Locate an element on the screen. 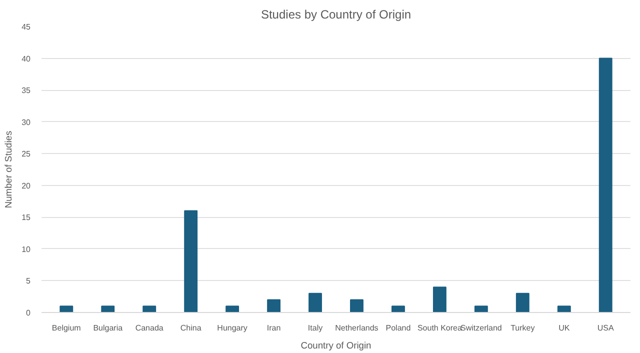 This screenshot has width=640, height=353. x-tick-label: Turkey is located at coordinates (522, 328).